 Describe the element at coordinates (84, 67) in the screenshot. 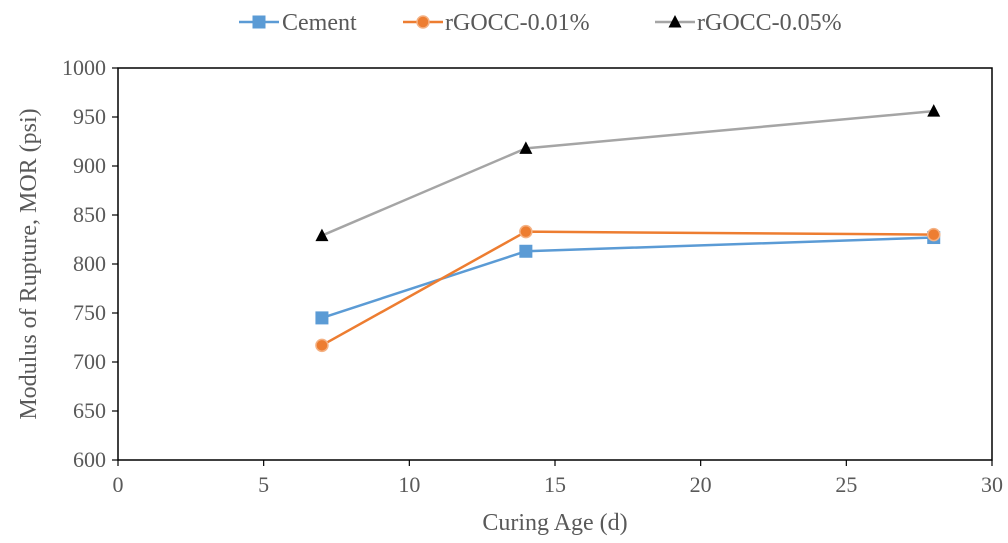

I see `y-tick-label: 1000` at that location.